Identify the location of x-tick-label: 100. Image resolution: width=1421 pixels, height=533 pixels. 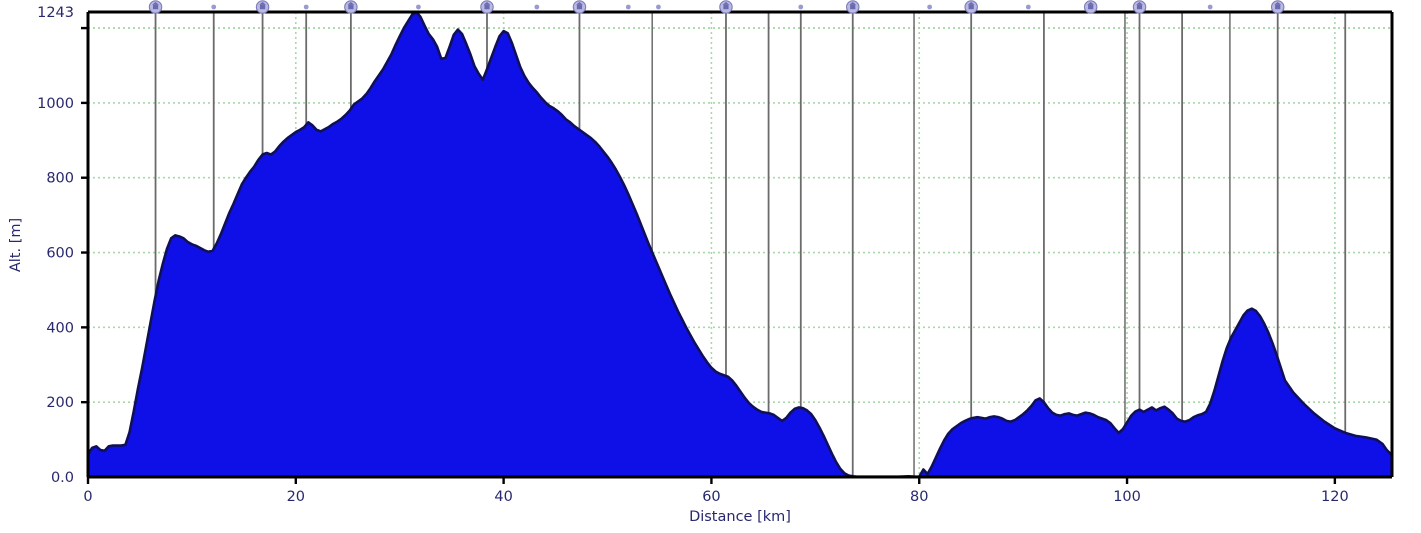
(1127, 497).